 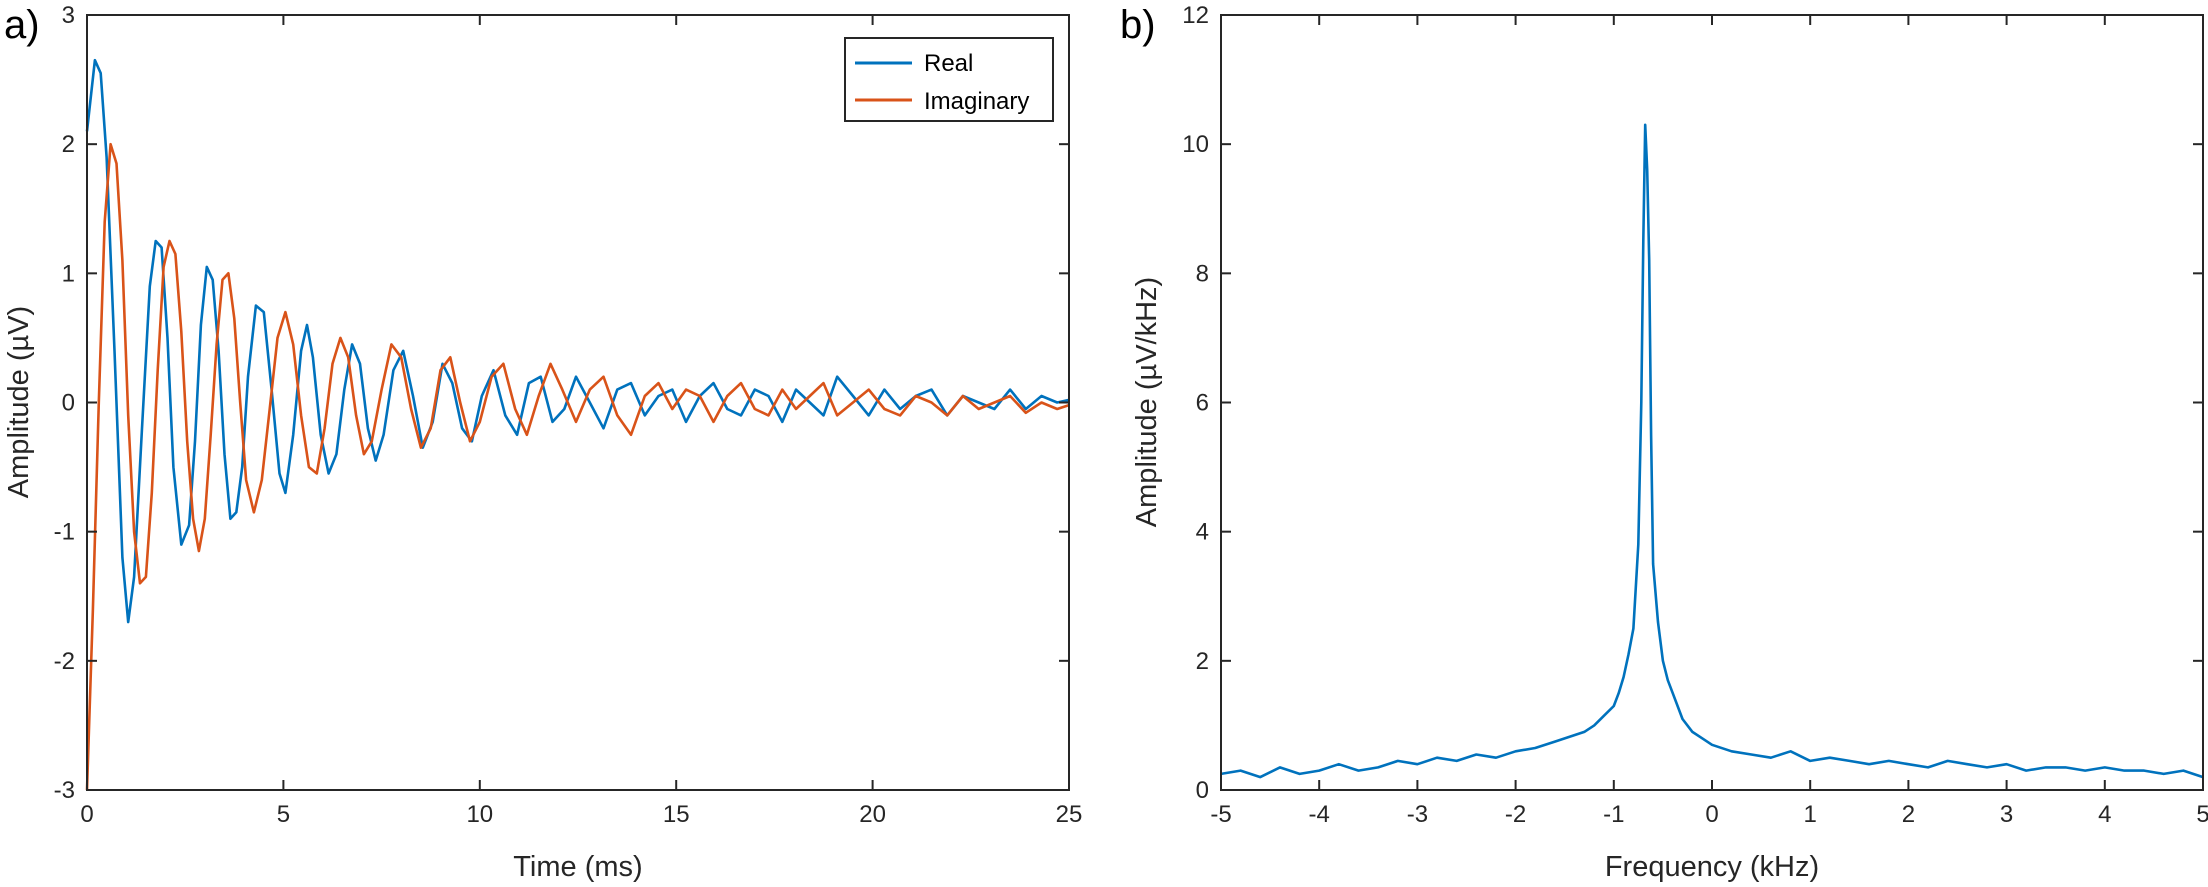 What do you see at coordinates (577, 867) in the screenshot?
I see `panel-a-x-axis-label: Time (ms)` at bounding box center [577, 867].